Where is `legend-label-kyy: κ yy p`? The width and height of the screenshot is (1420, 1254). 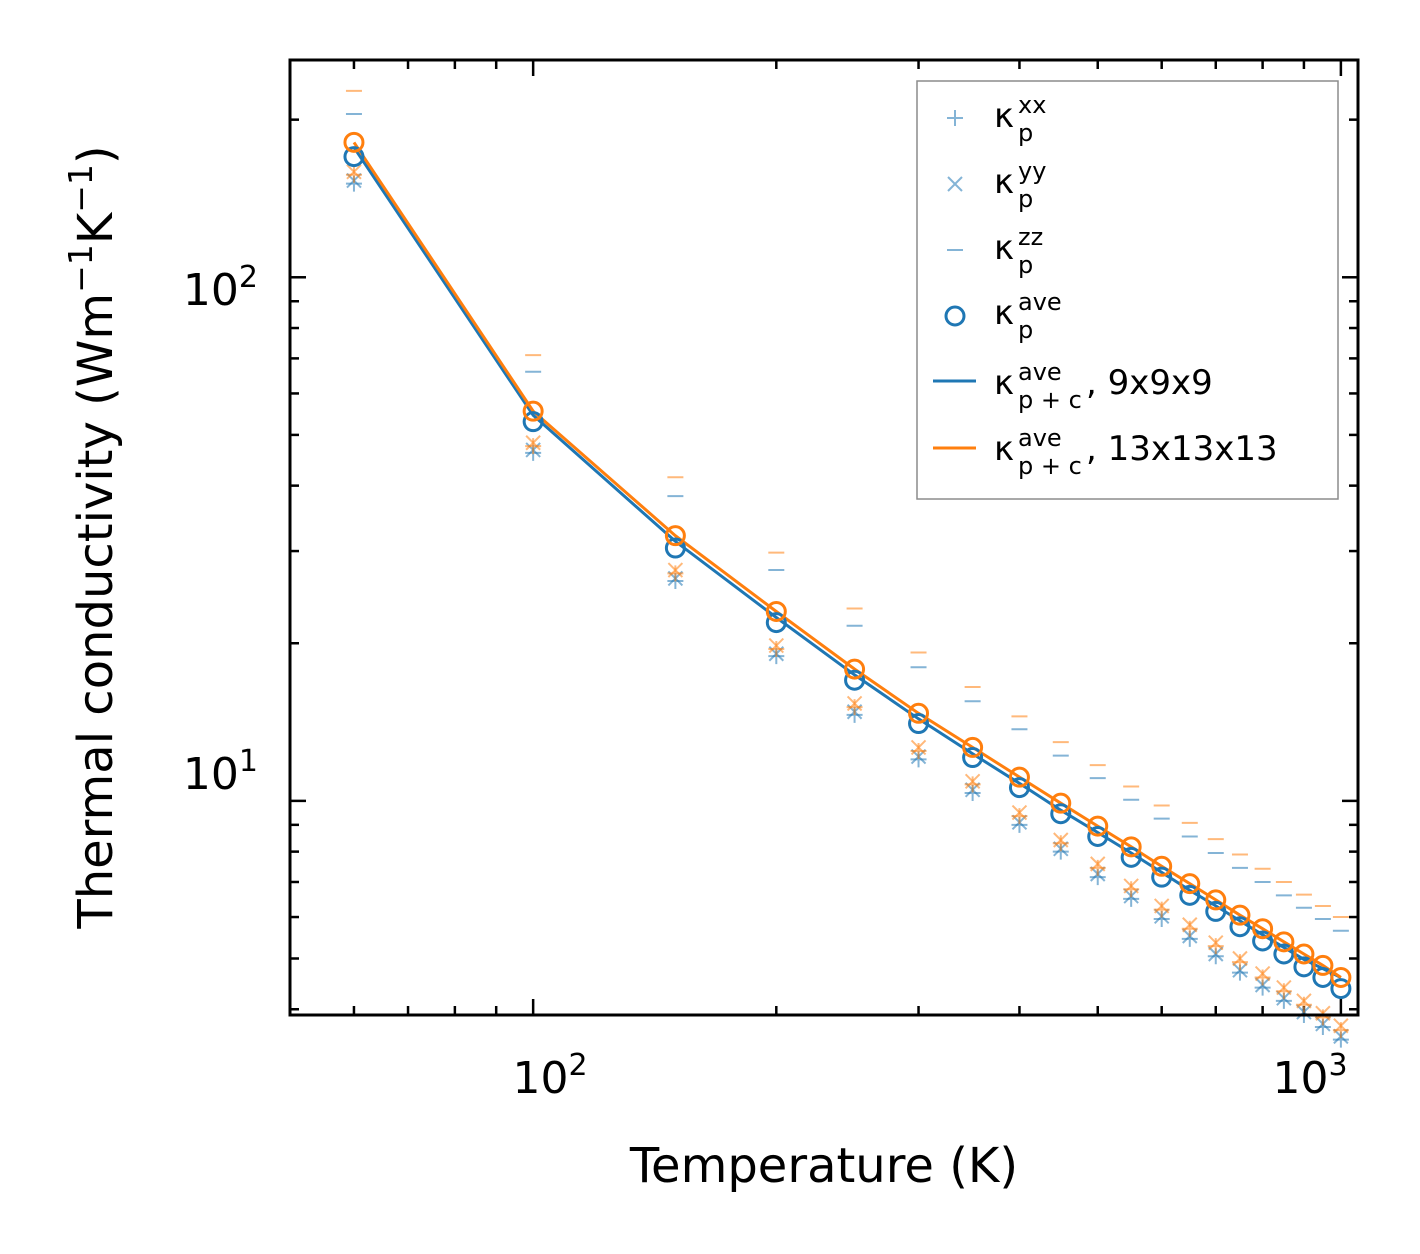
legend-label-kyy: κ yy p is located at coordinates (1020, 185).